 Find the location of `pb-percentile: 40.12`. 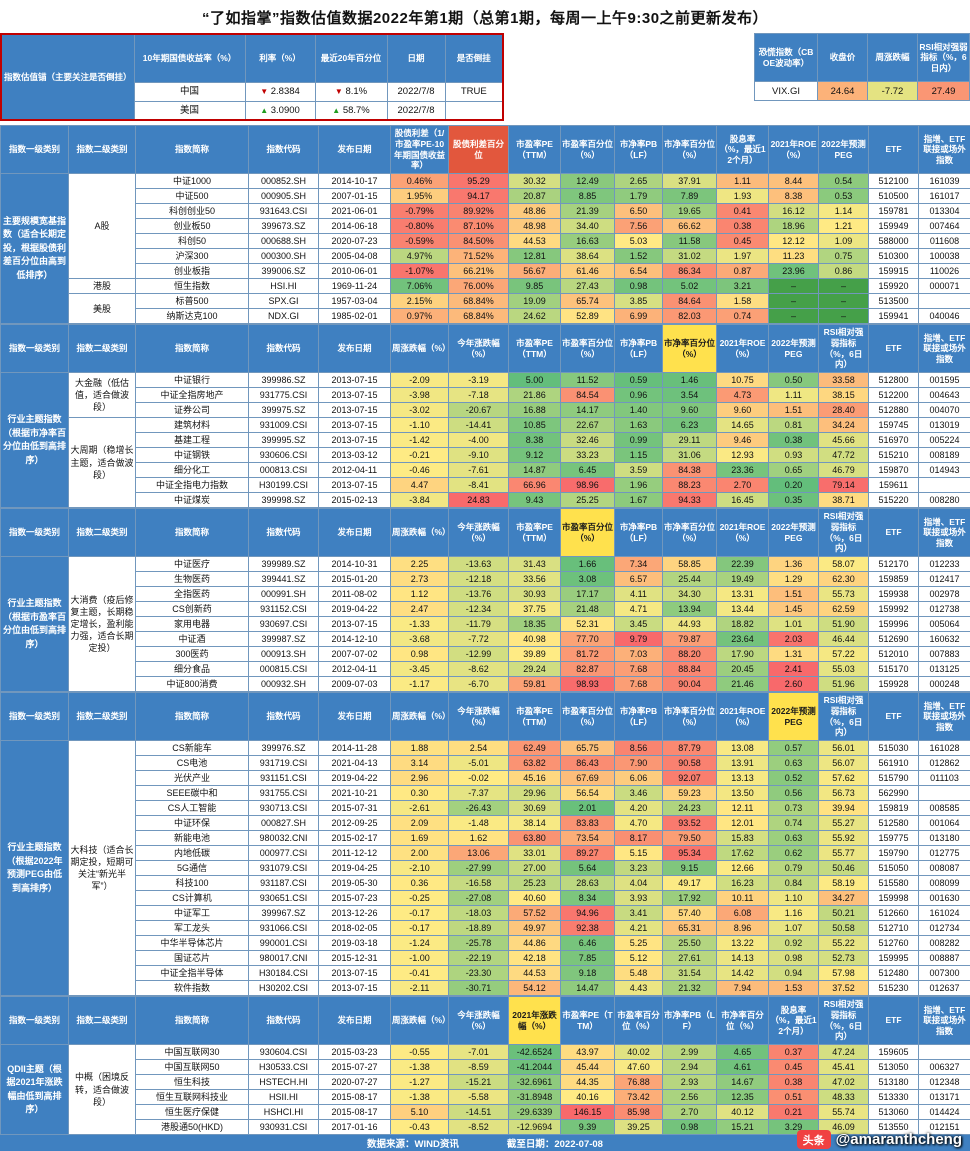

pb-percentile: 40.12 is located at coordinates (742, 1112).